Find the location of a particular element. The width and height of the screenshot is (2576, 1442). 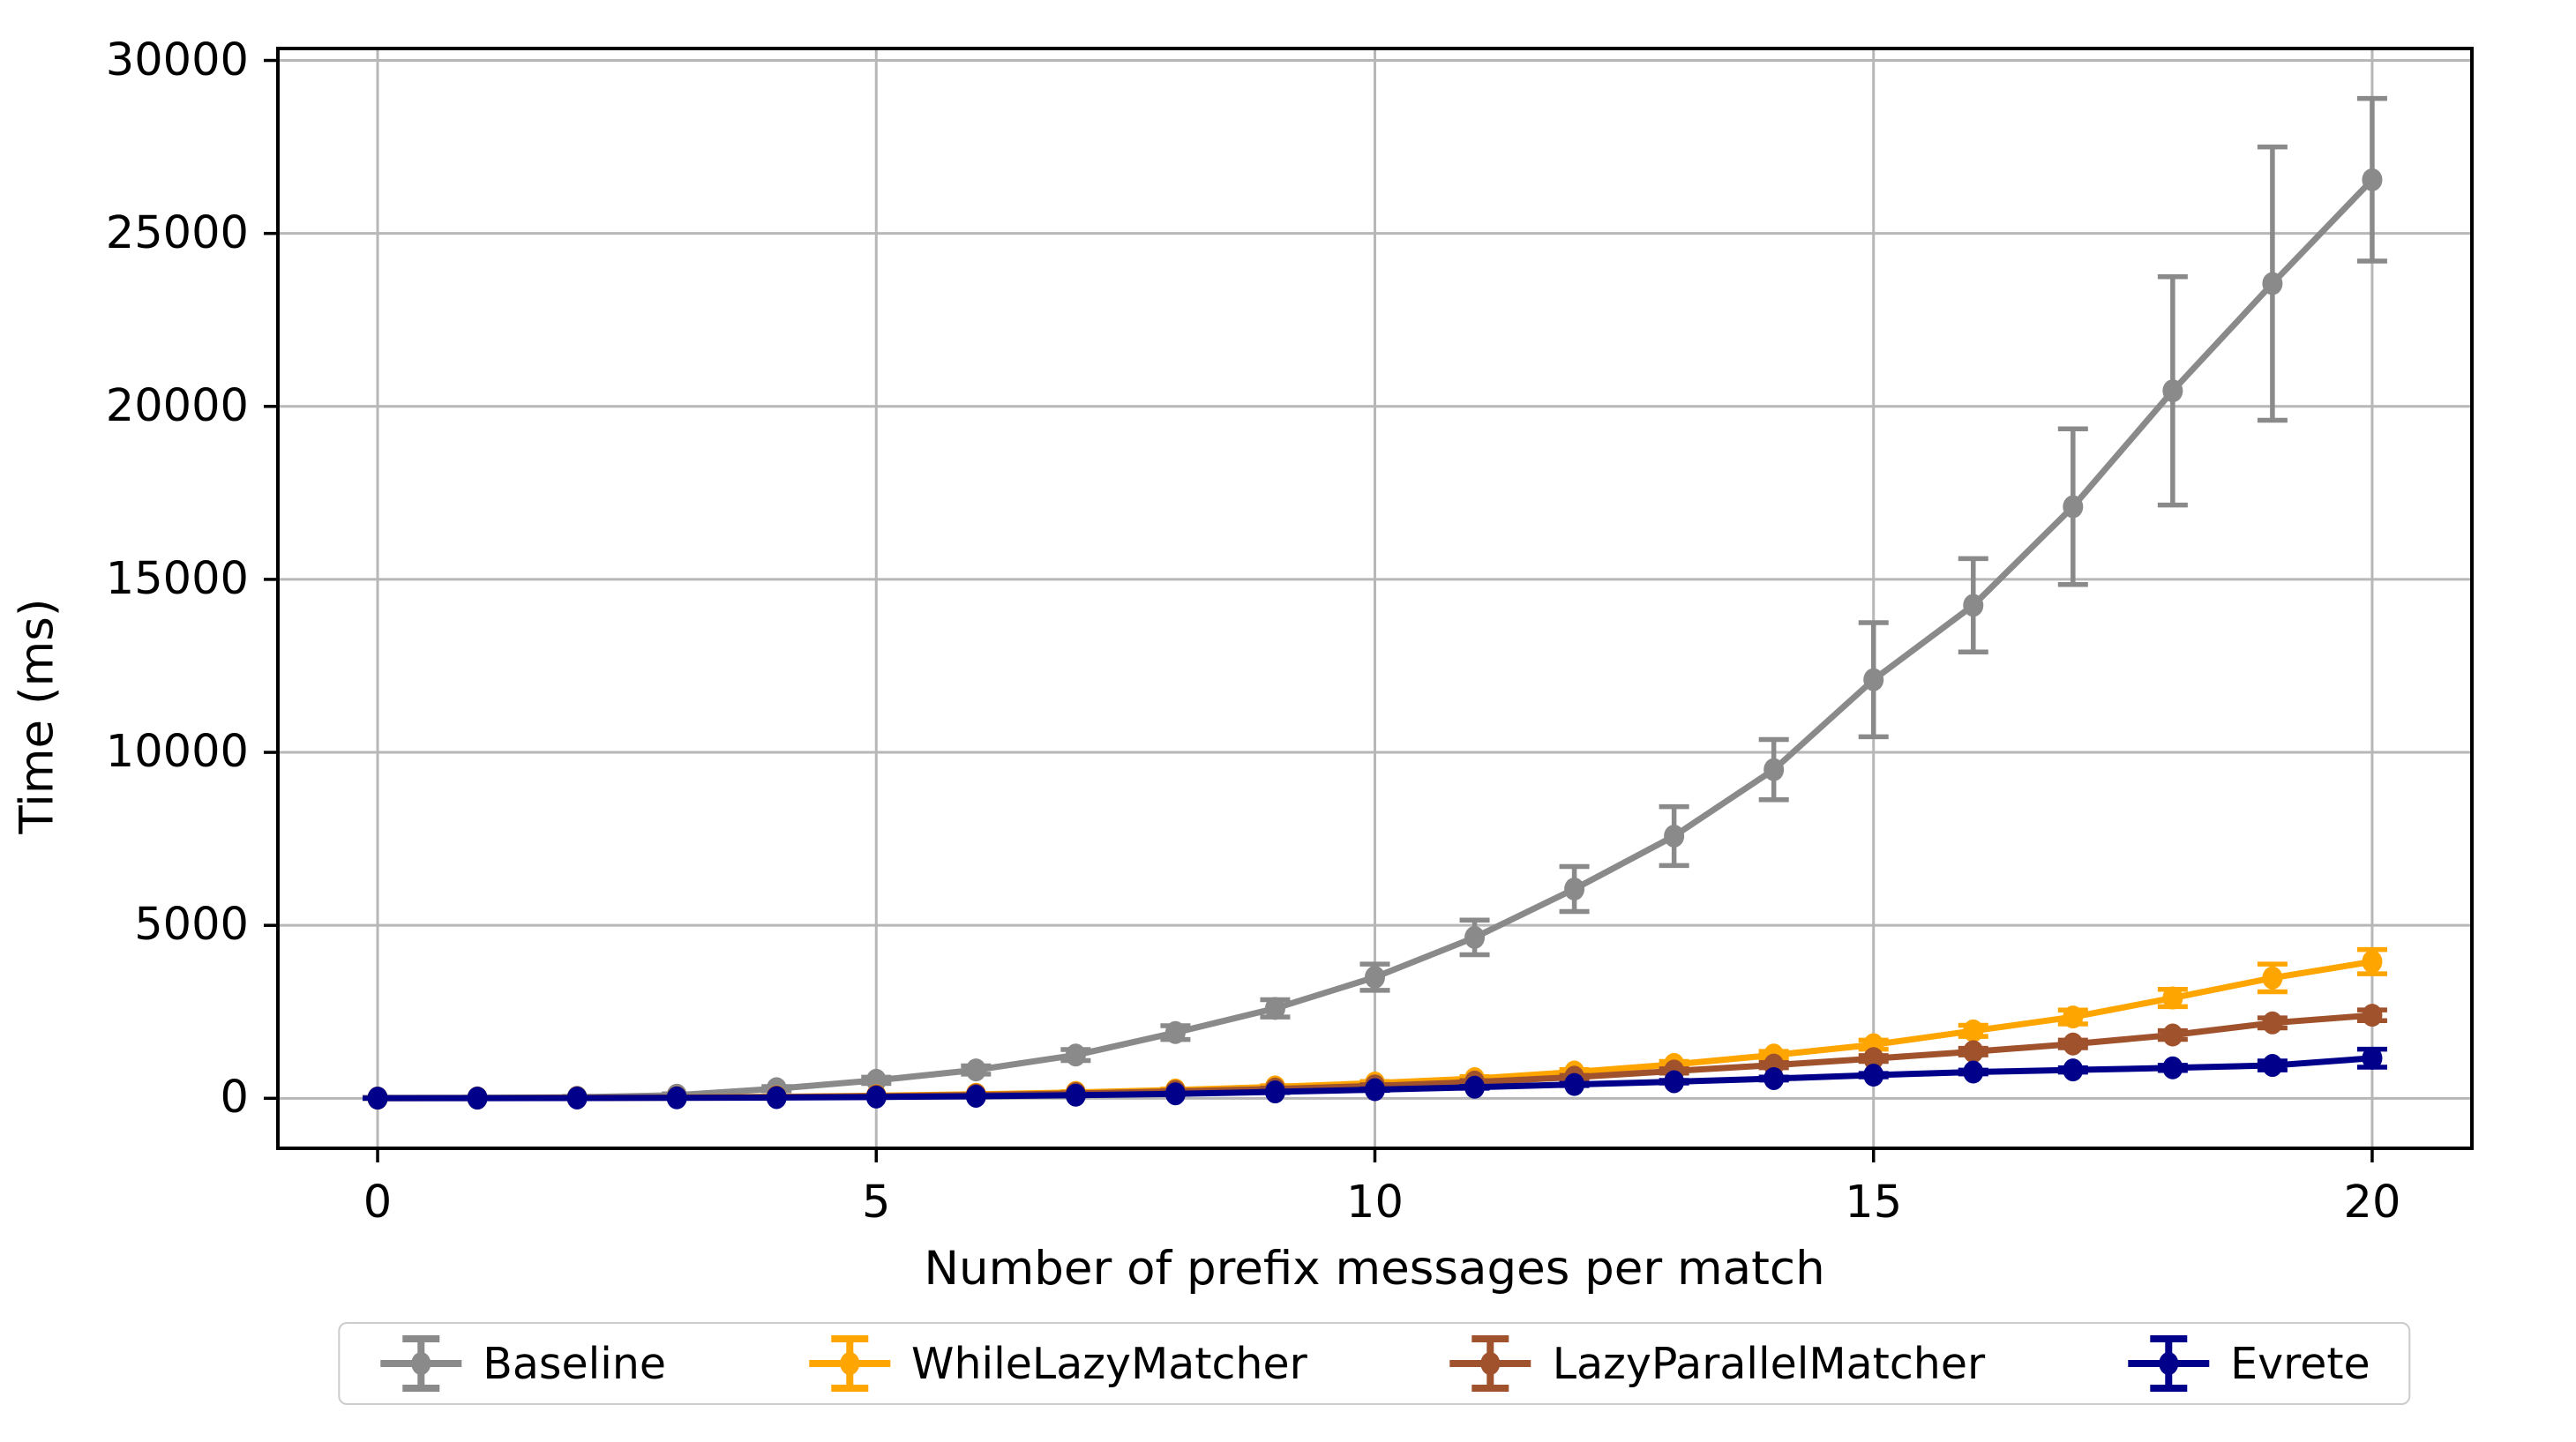

series-Evrete is located at coordinates (1375, 1078).